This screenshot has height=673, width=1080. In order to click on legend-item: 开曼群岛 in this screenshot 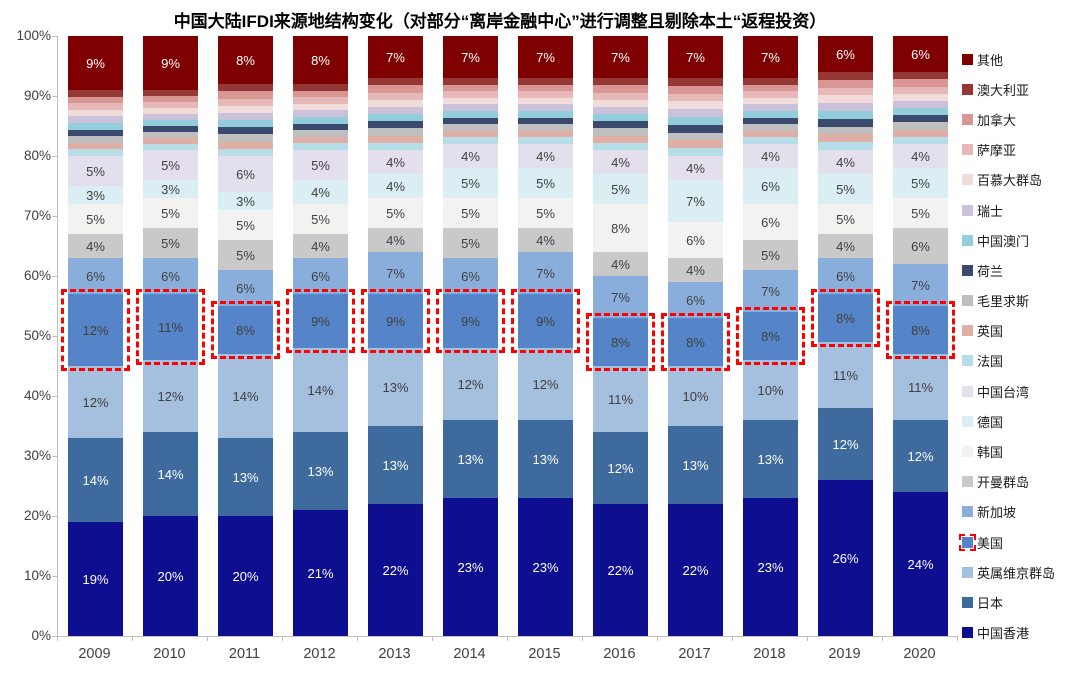, I will do `click(1021, 482)`.